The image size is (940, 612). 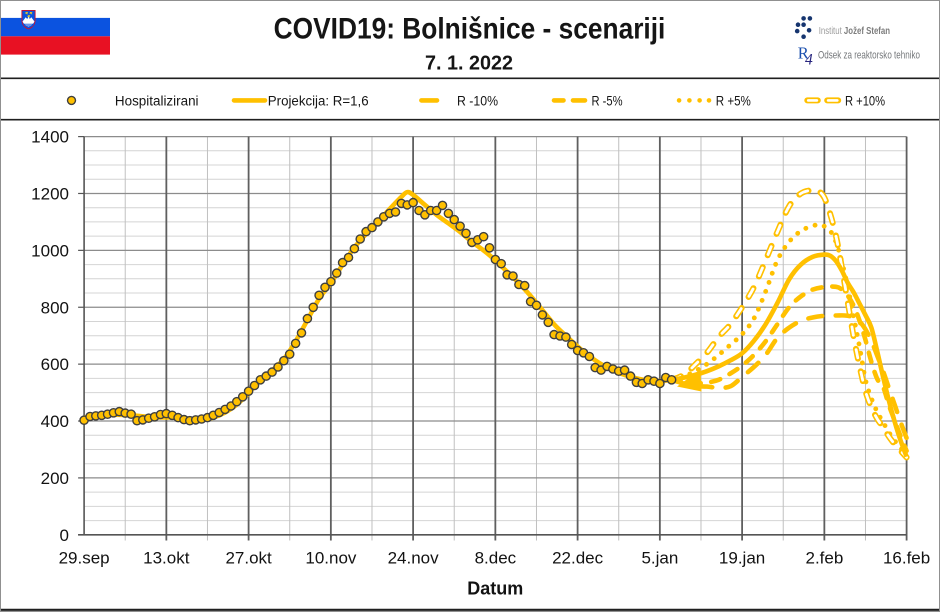 I want to click on svg-text: 1000, so click(x=50, y=250).